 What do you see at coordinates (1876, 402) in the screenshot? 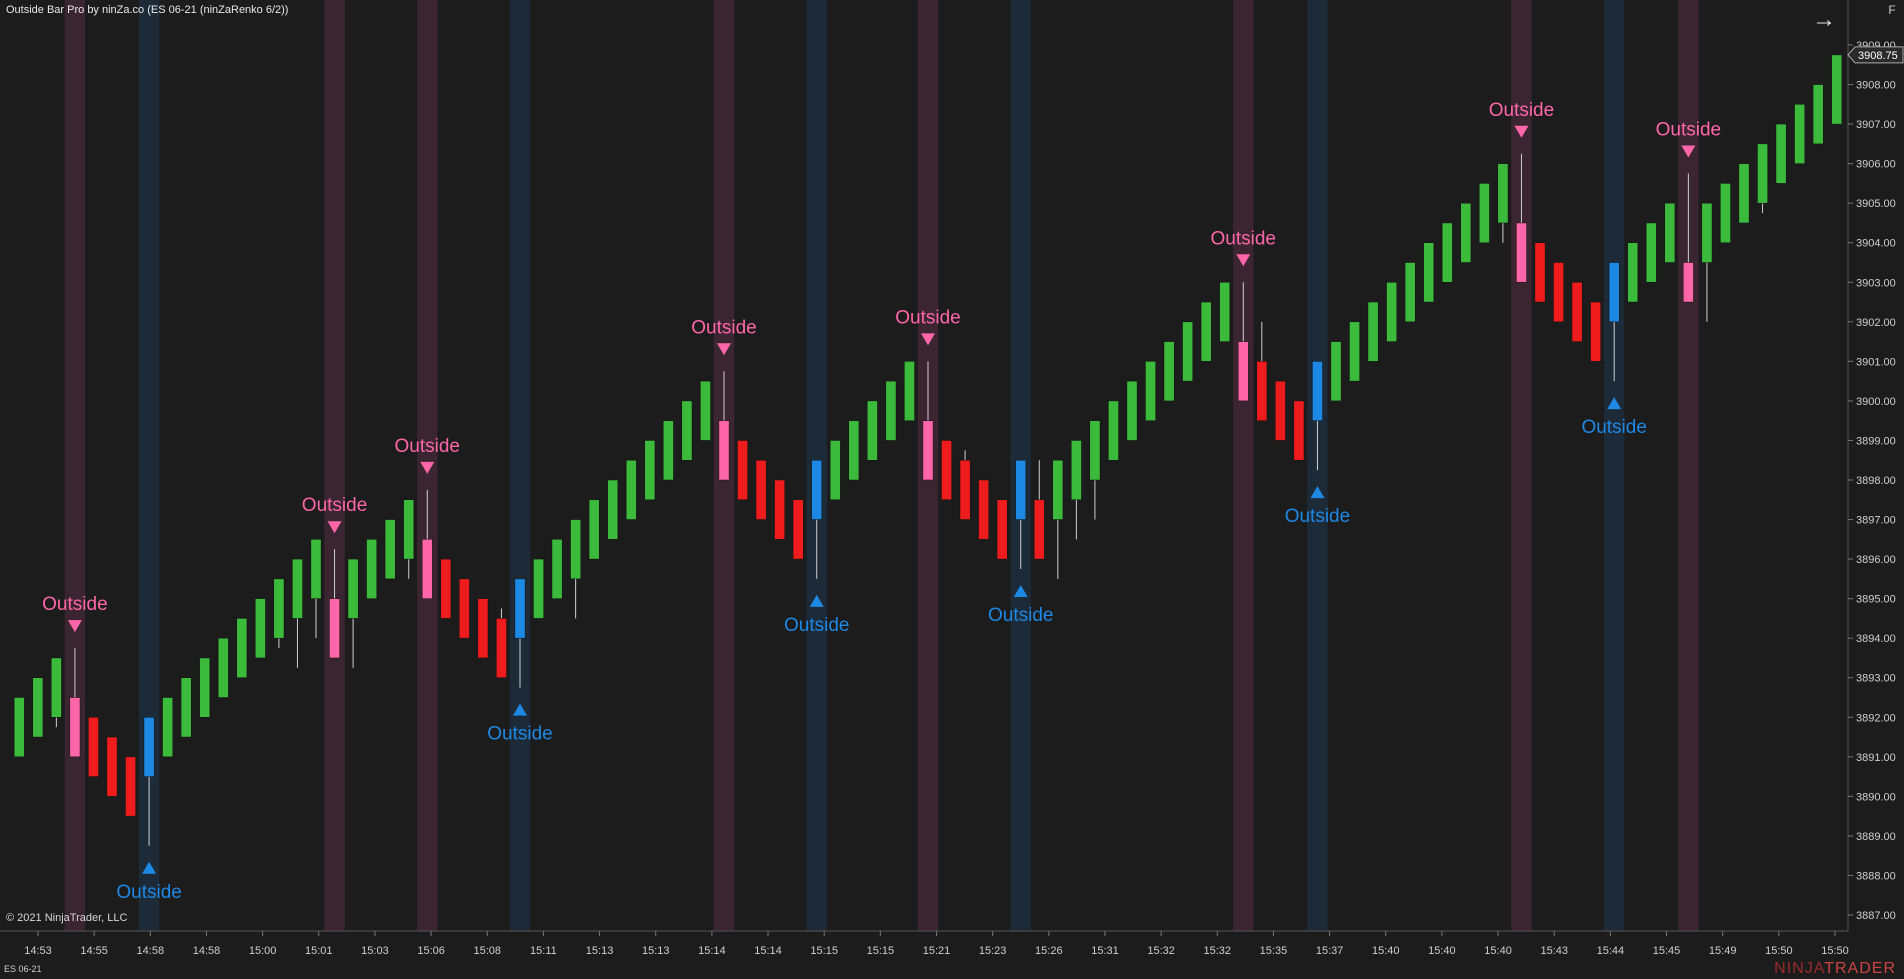
I see `price-tick-label: 3900.00` at bounding box center [1876, 402].